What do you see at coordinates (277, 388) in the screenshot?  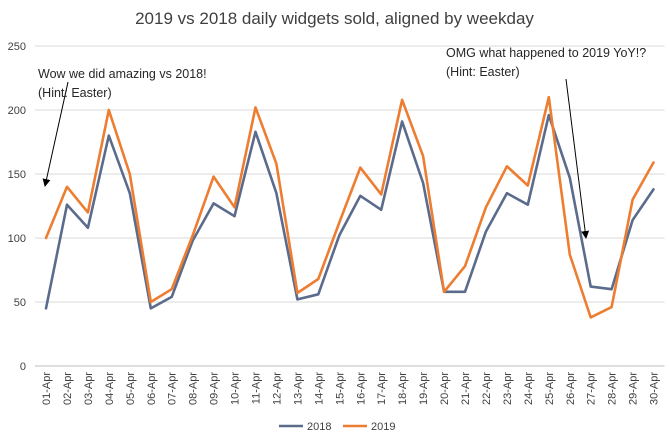 I see `x-tick-label: 12-Apr` at bounding box center [277, 388].